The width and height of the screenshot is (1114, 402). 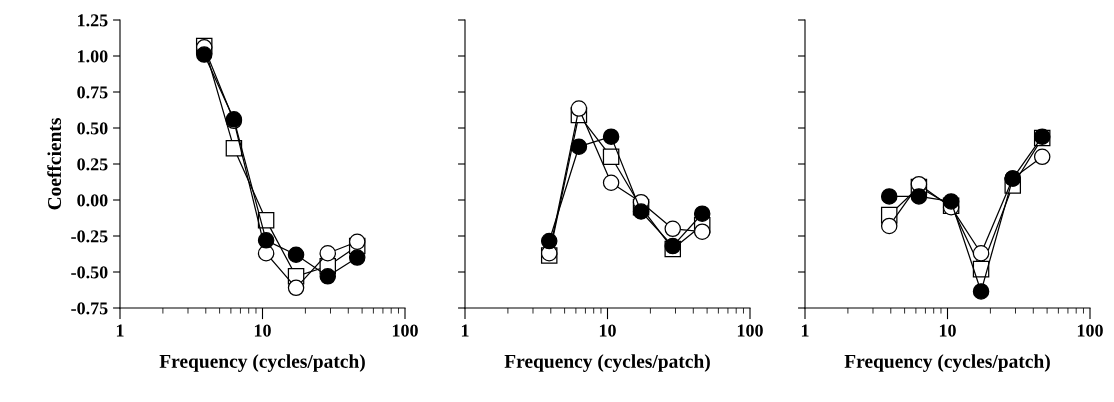 I want to click on y-axis-title: Coeffcients, so click(x=54, y=164).